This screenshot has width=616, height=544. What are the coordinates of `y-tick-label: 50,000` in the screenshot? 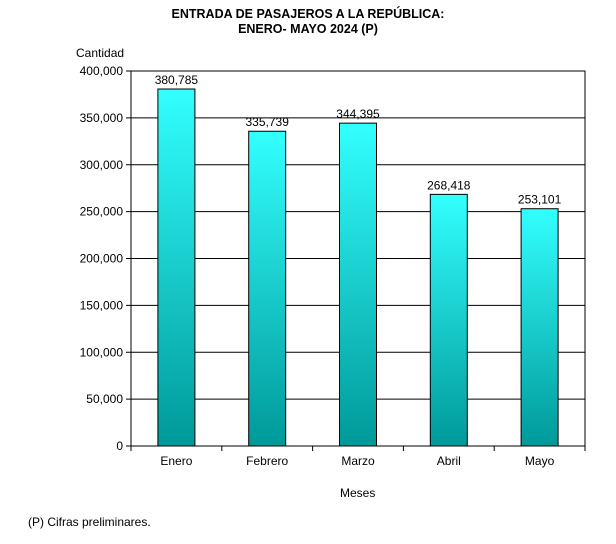 It's located at (104, 399).